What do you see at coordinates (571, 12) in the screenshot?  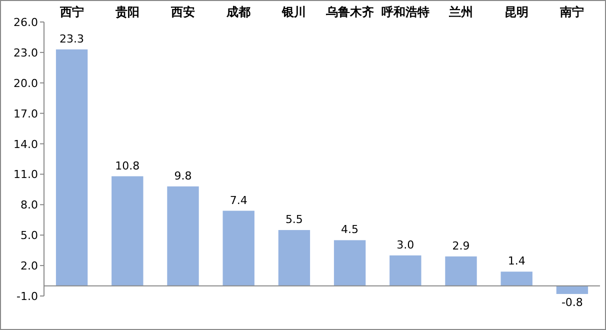 I see `x-tick-label: 南宁` at bounding box center [571, 12].